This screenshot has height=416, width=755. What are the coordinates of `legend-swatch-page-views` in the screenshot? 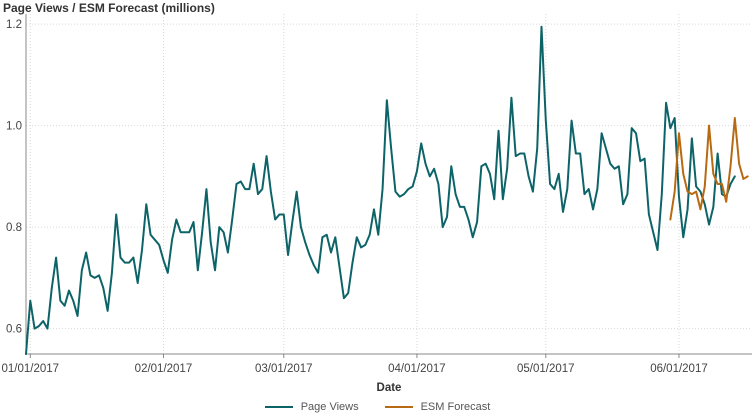 It's located at (278, 407).